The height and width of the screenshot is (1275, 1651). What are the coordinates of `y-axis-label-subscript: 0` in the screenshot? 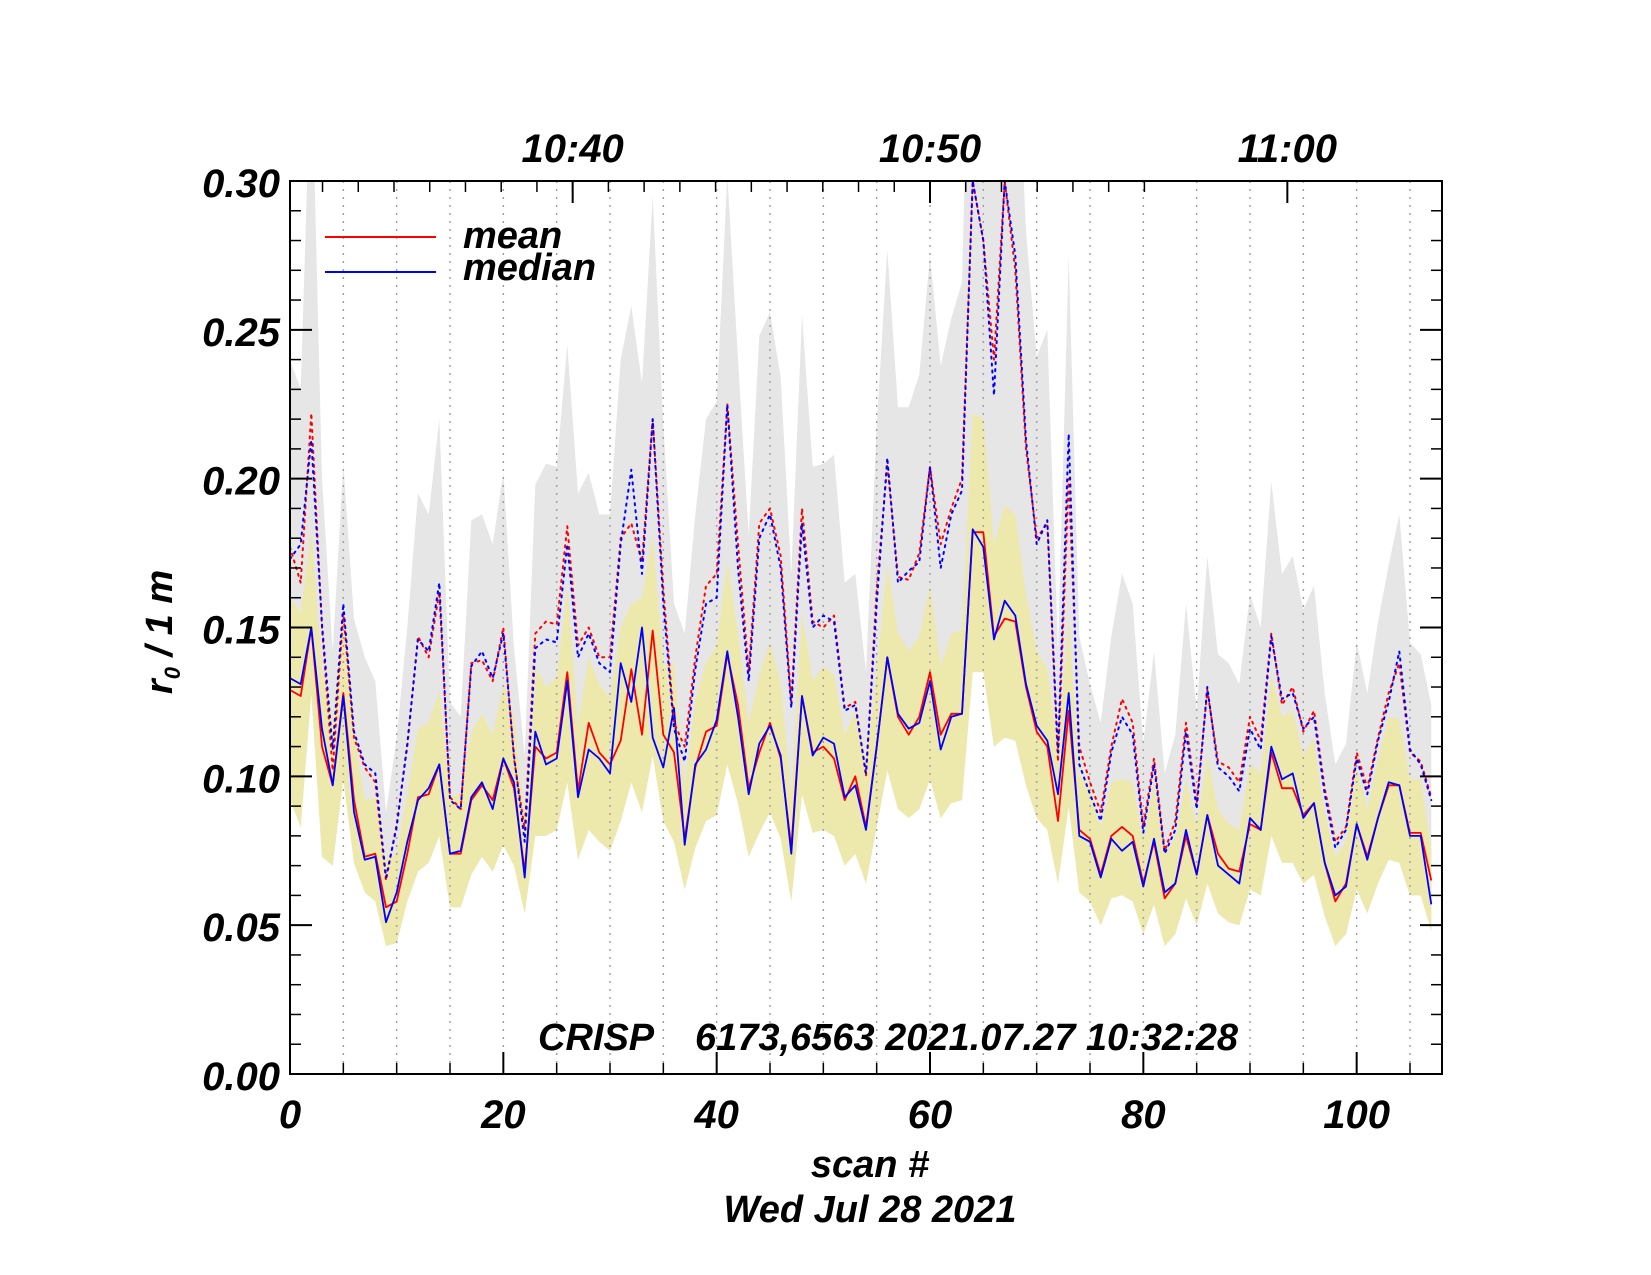 It's located at (172, 672).